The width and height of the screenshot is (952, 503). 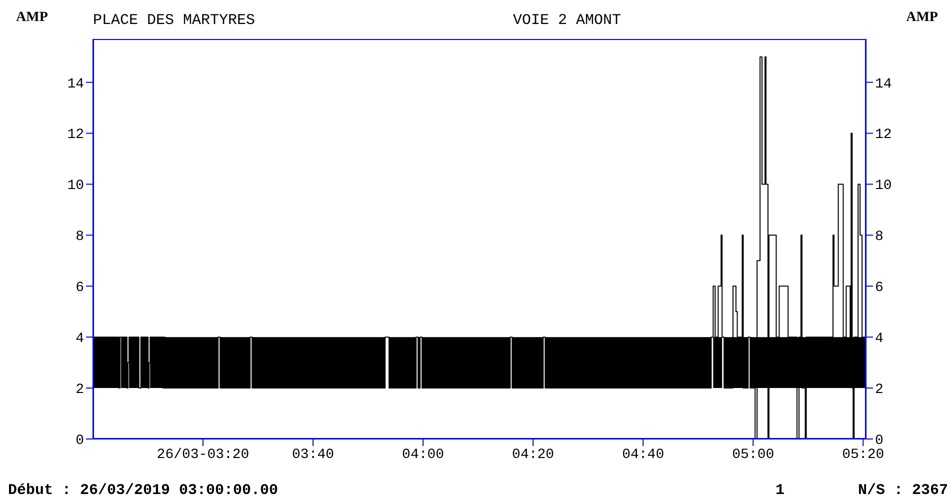 I want to click on y-tick-label: 2, so click(x=80, y=390).